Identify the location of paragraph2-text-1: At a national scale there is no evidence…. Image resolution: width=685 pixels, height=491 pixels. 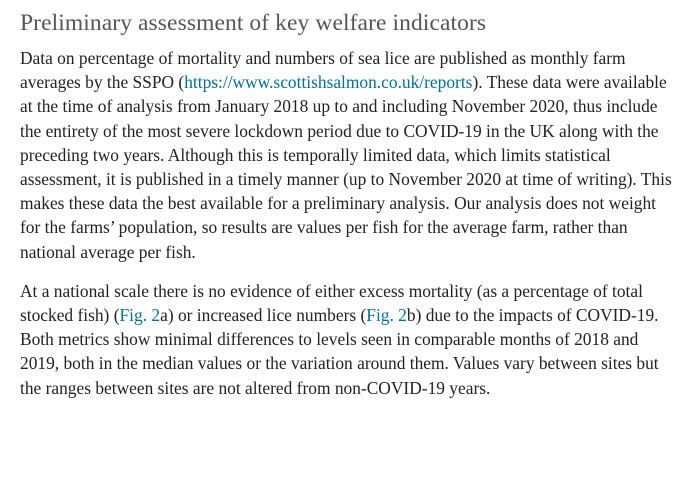
(331, 303).